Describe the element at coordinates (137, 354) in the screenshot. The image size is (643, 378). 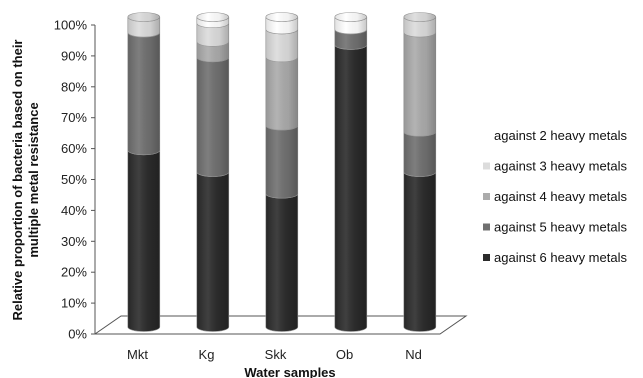
I see `x-tick-label-Mkt: Mkt` at that location.